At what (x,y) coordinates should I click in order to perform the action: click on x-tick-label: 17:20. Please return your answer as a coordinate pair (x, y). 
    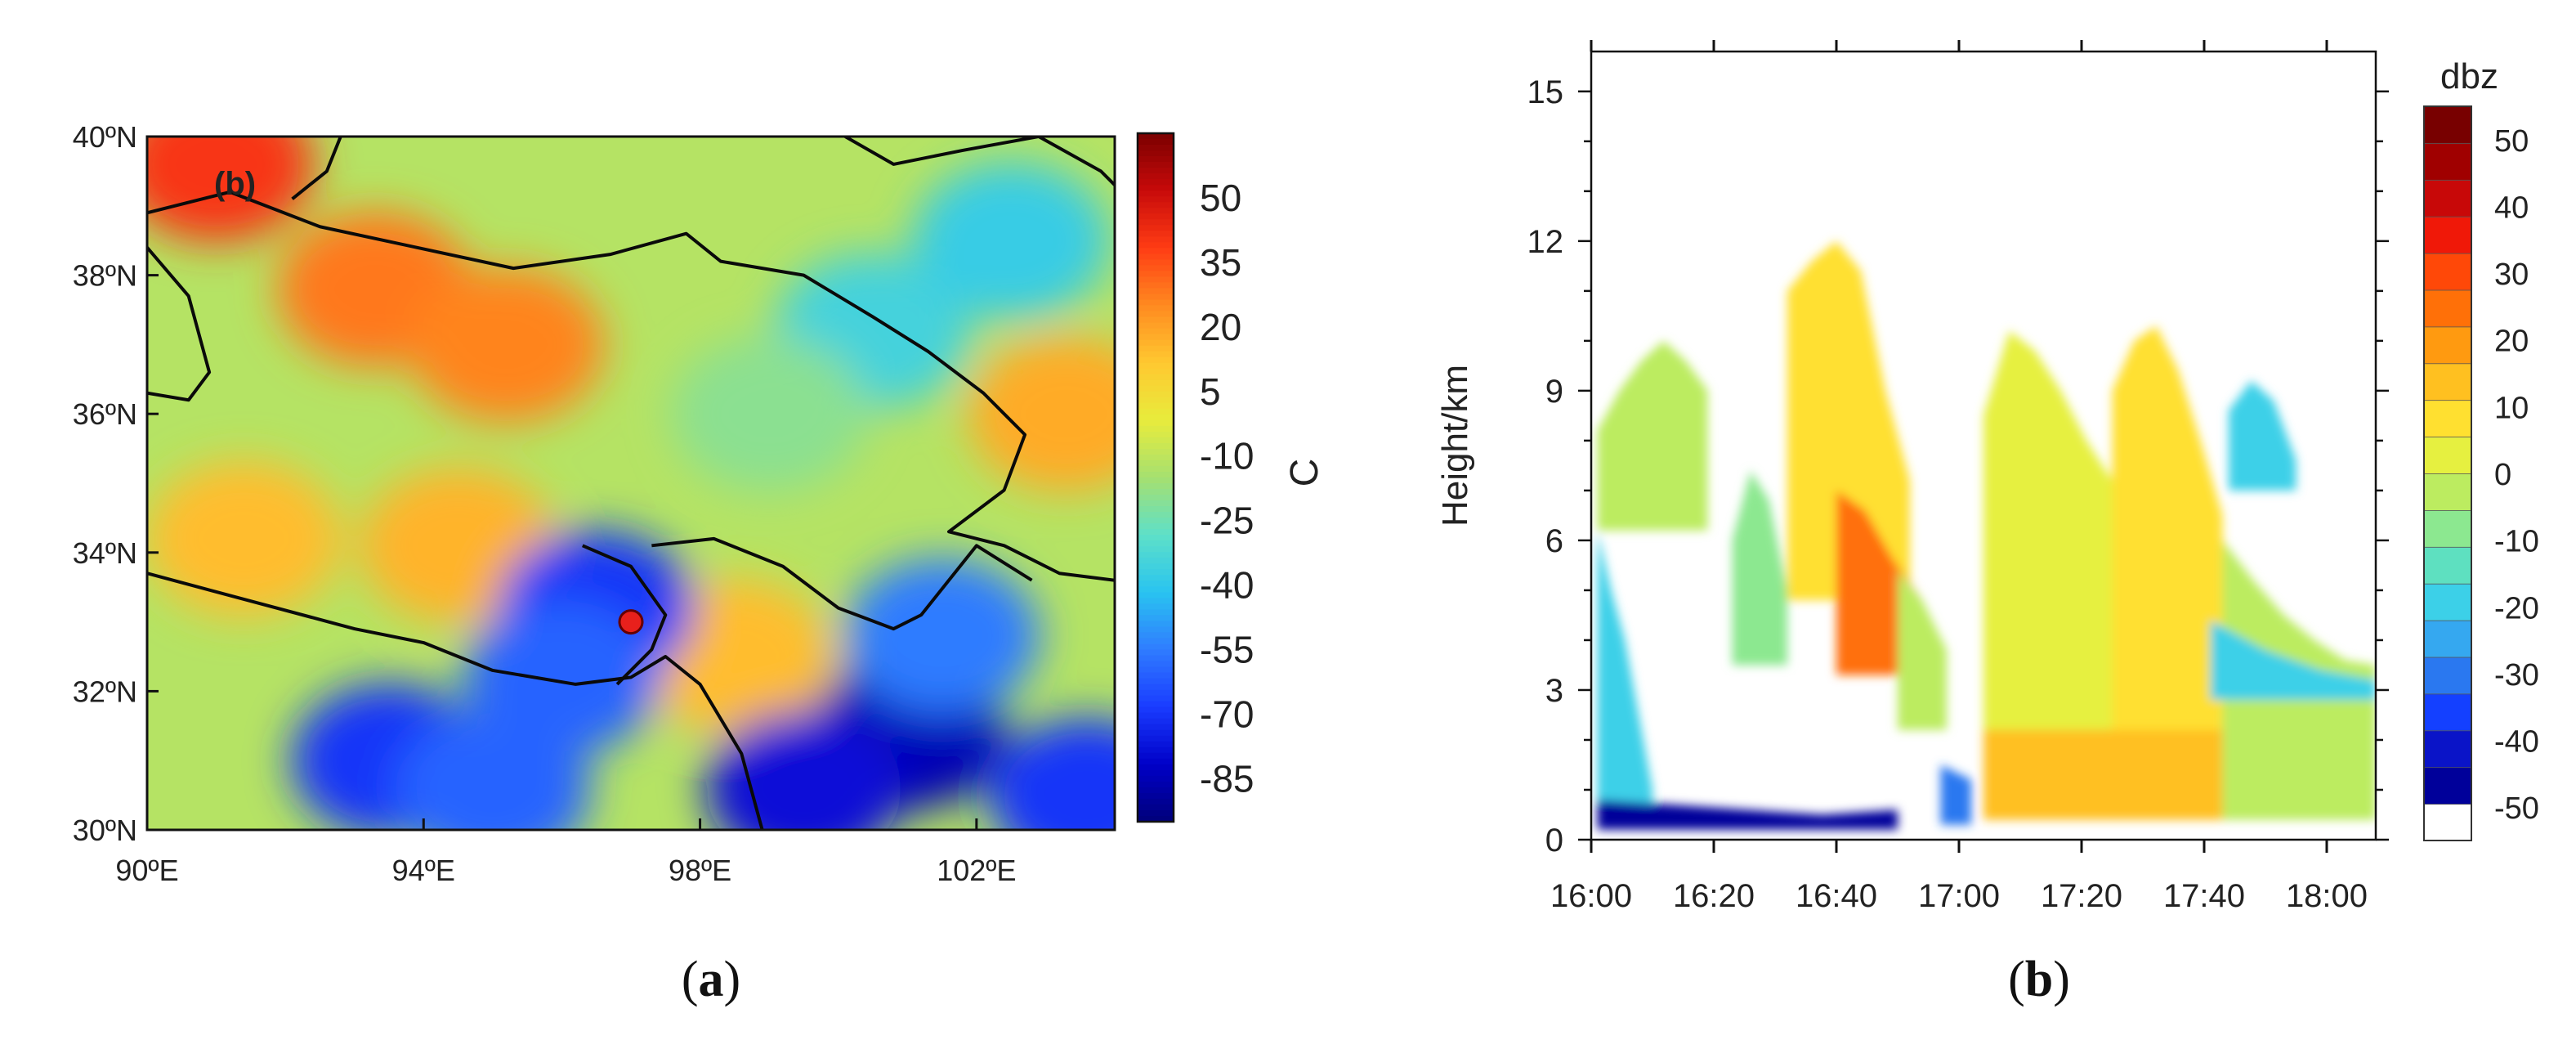
    Looking at the image, I should click on (2081, 896).